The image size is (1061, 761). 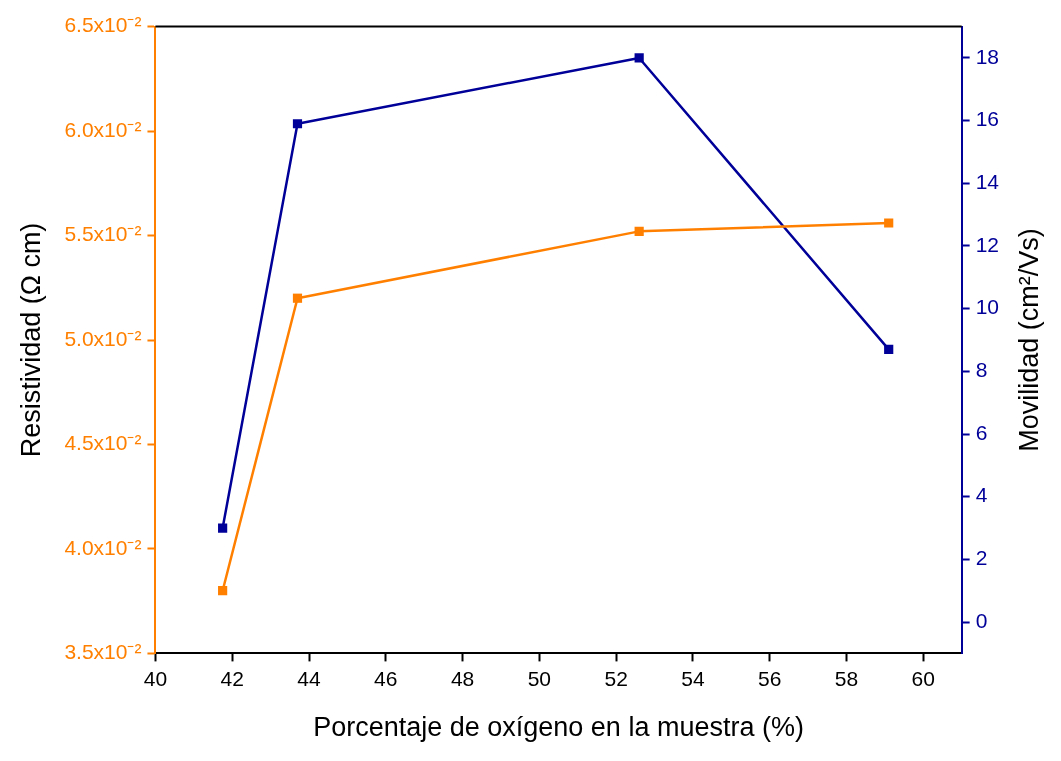 What do you see at coordinates (923, 678) in the screenshot?
I see `x-tick-label: 60` at bounding box center [923, 678].